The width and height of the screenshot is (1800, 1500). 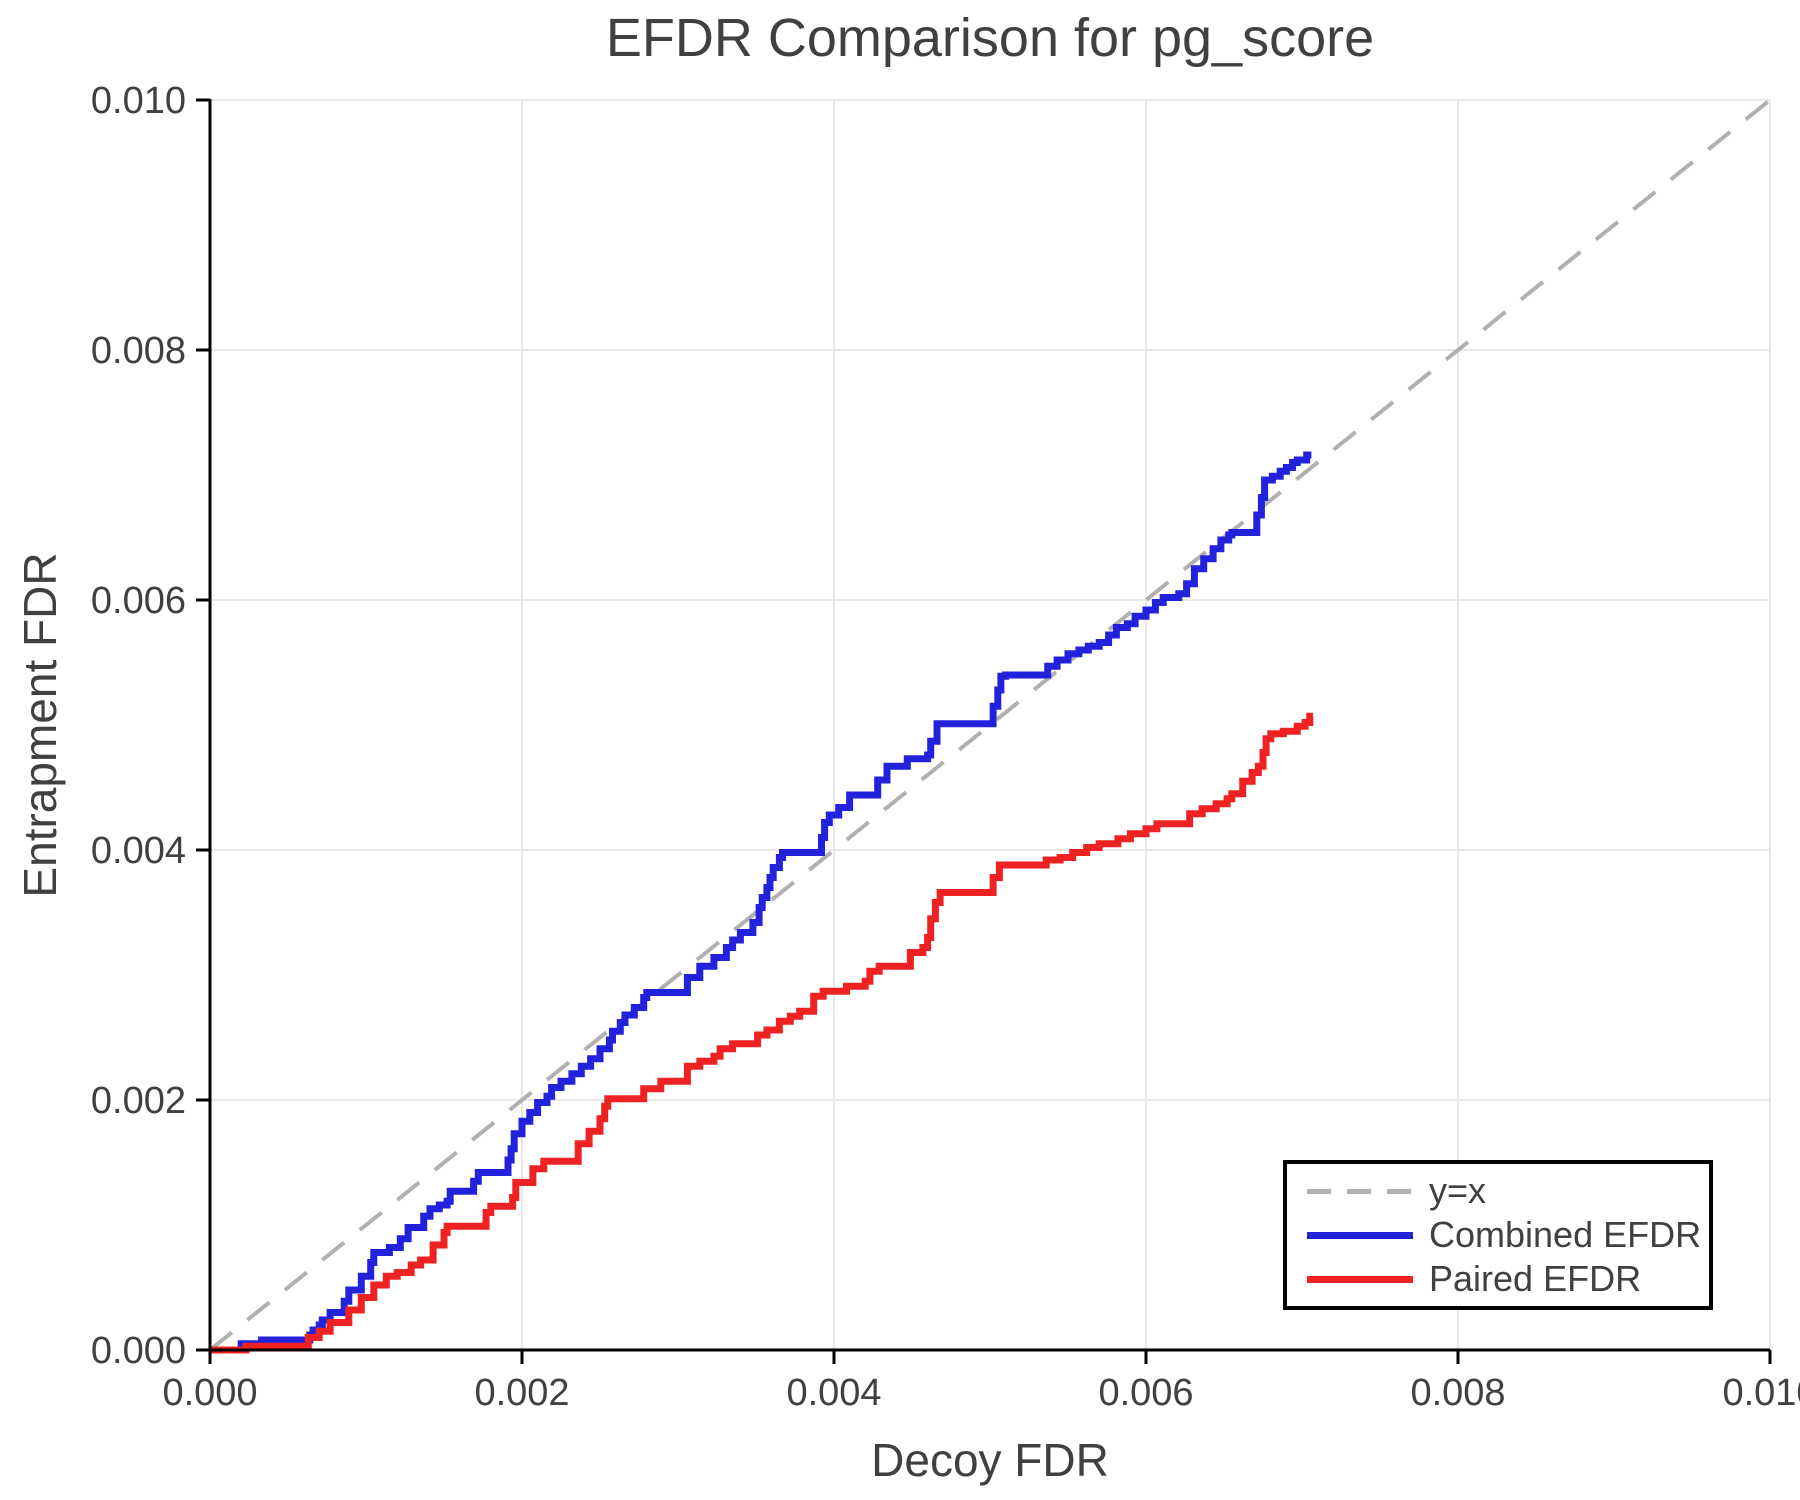 What do you see at coordinates (1565, 1234) in the screenshot?
I see `legend-label-combined: Combined EFDR` at bounding box center [1565, 1234].